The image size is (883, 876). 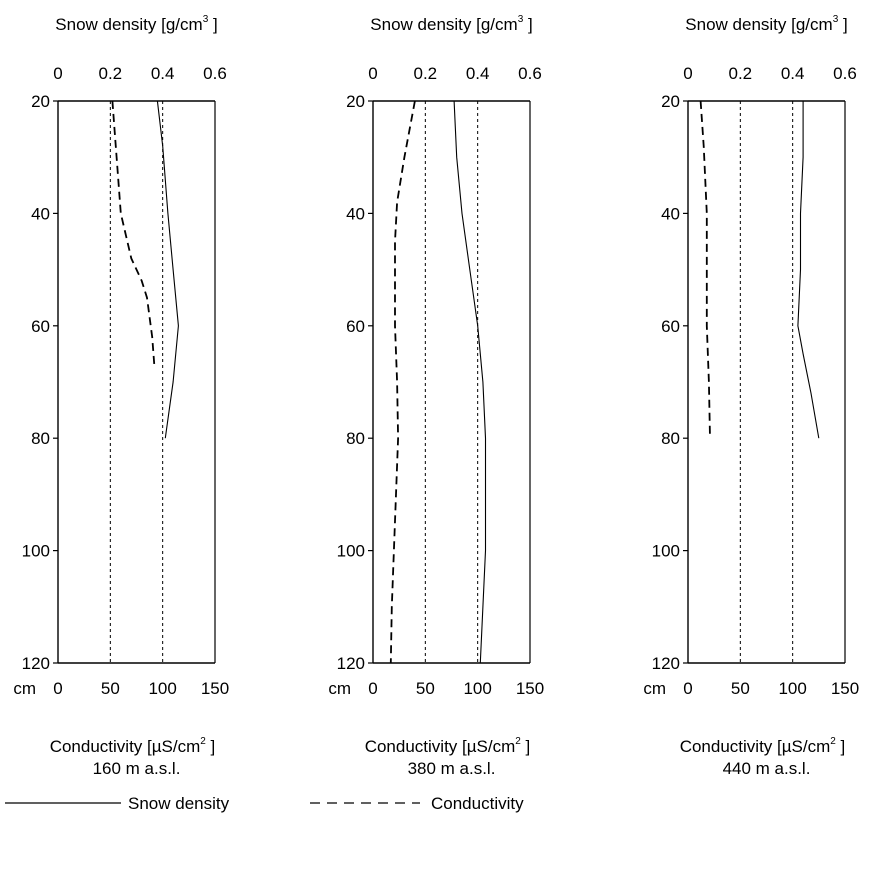 I want to click on legend-snow-density-label: Snow density, so click(x=179, y=803).